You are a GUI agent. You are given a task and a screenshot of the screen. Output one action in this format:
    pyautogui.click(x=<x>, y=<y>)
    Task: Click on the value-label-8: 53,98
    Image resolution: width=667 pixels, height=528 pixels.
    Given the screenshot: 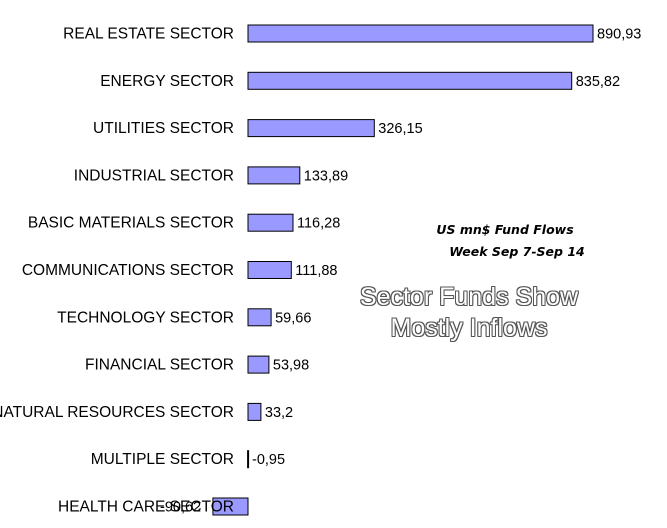 What is the action you would take?
    pyautogui.click(x=291, y=366)
    